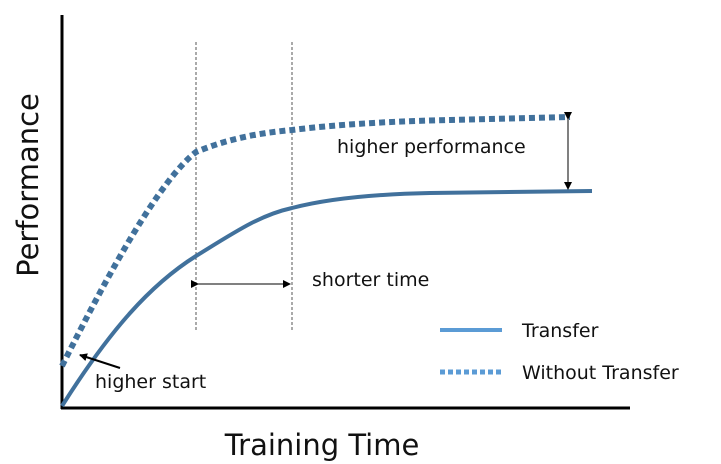 This screenshot has height=464, width=721. What do you see at coordinates (100, 361) in the screenshot?
I see `start-arrow` at bounding box center [100, 361].